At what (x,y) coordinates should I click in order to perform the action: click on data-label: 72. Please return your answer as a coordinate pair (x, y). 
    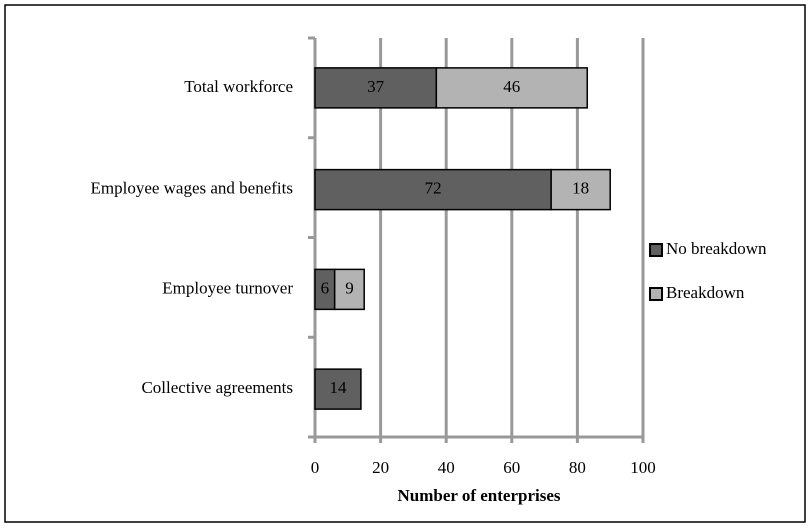
    Looking at the image, I should click on (433, 188).